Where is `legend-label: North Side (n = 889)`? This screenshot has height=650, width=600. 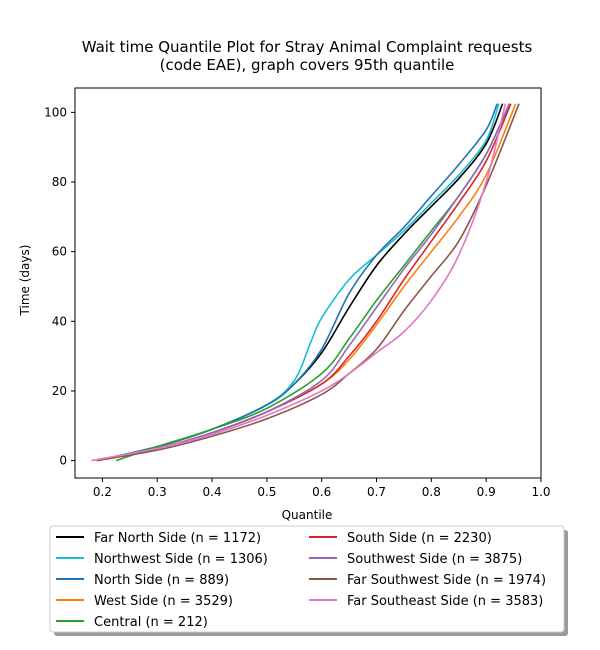 legend-label: North Side (n = 889) is located at coordinates (161, 580).